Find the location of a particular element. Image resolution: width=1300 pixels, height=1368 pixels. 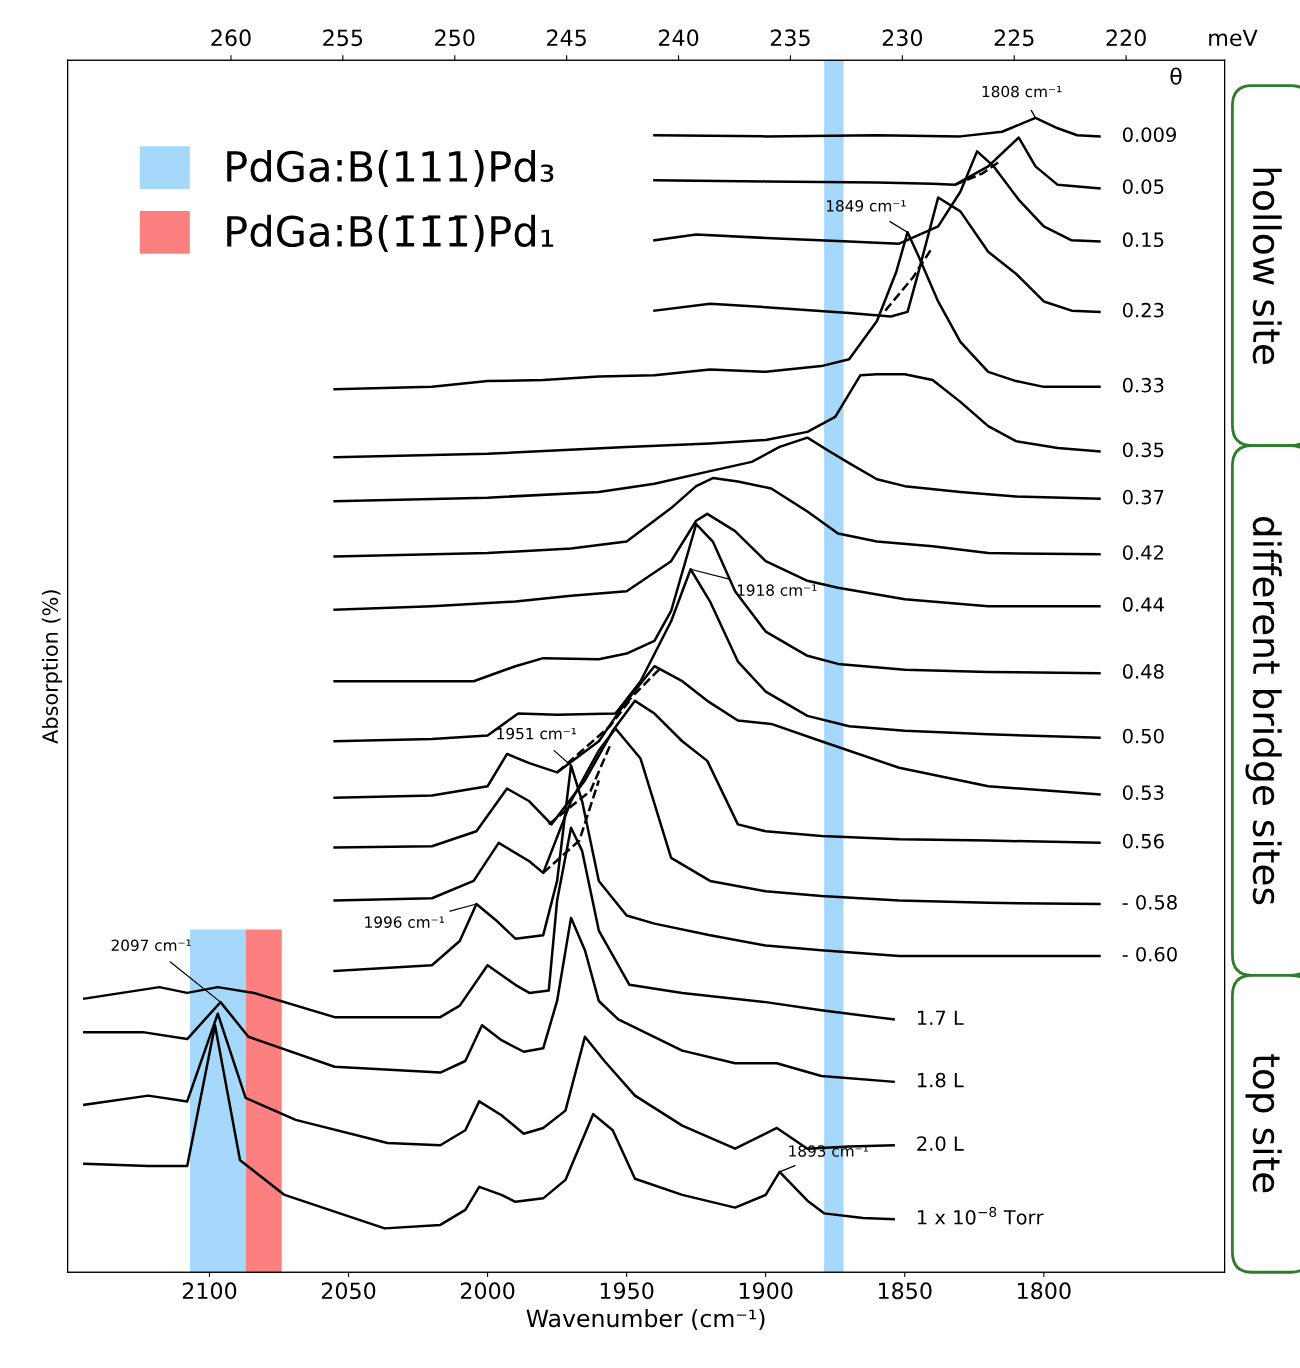

text: θ is located at coordinates (1176, 76).